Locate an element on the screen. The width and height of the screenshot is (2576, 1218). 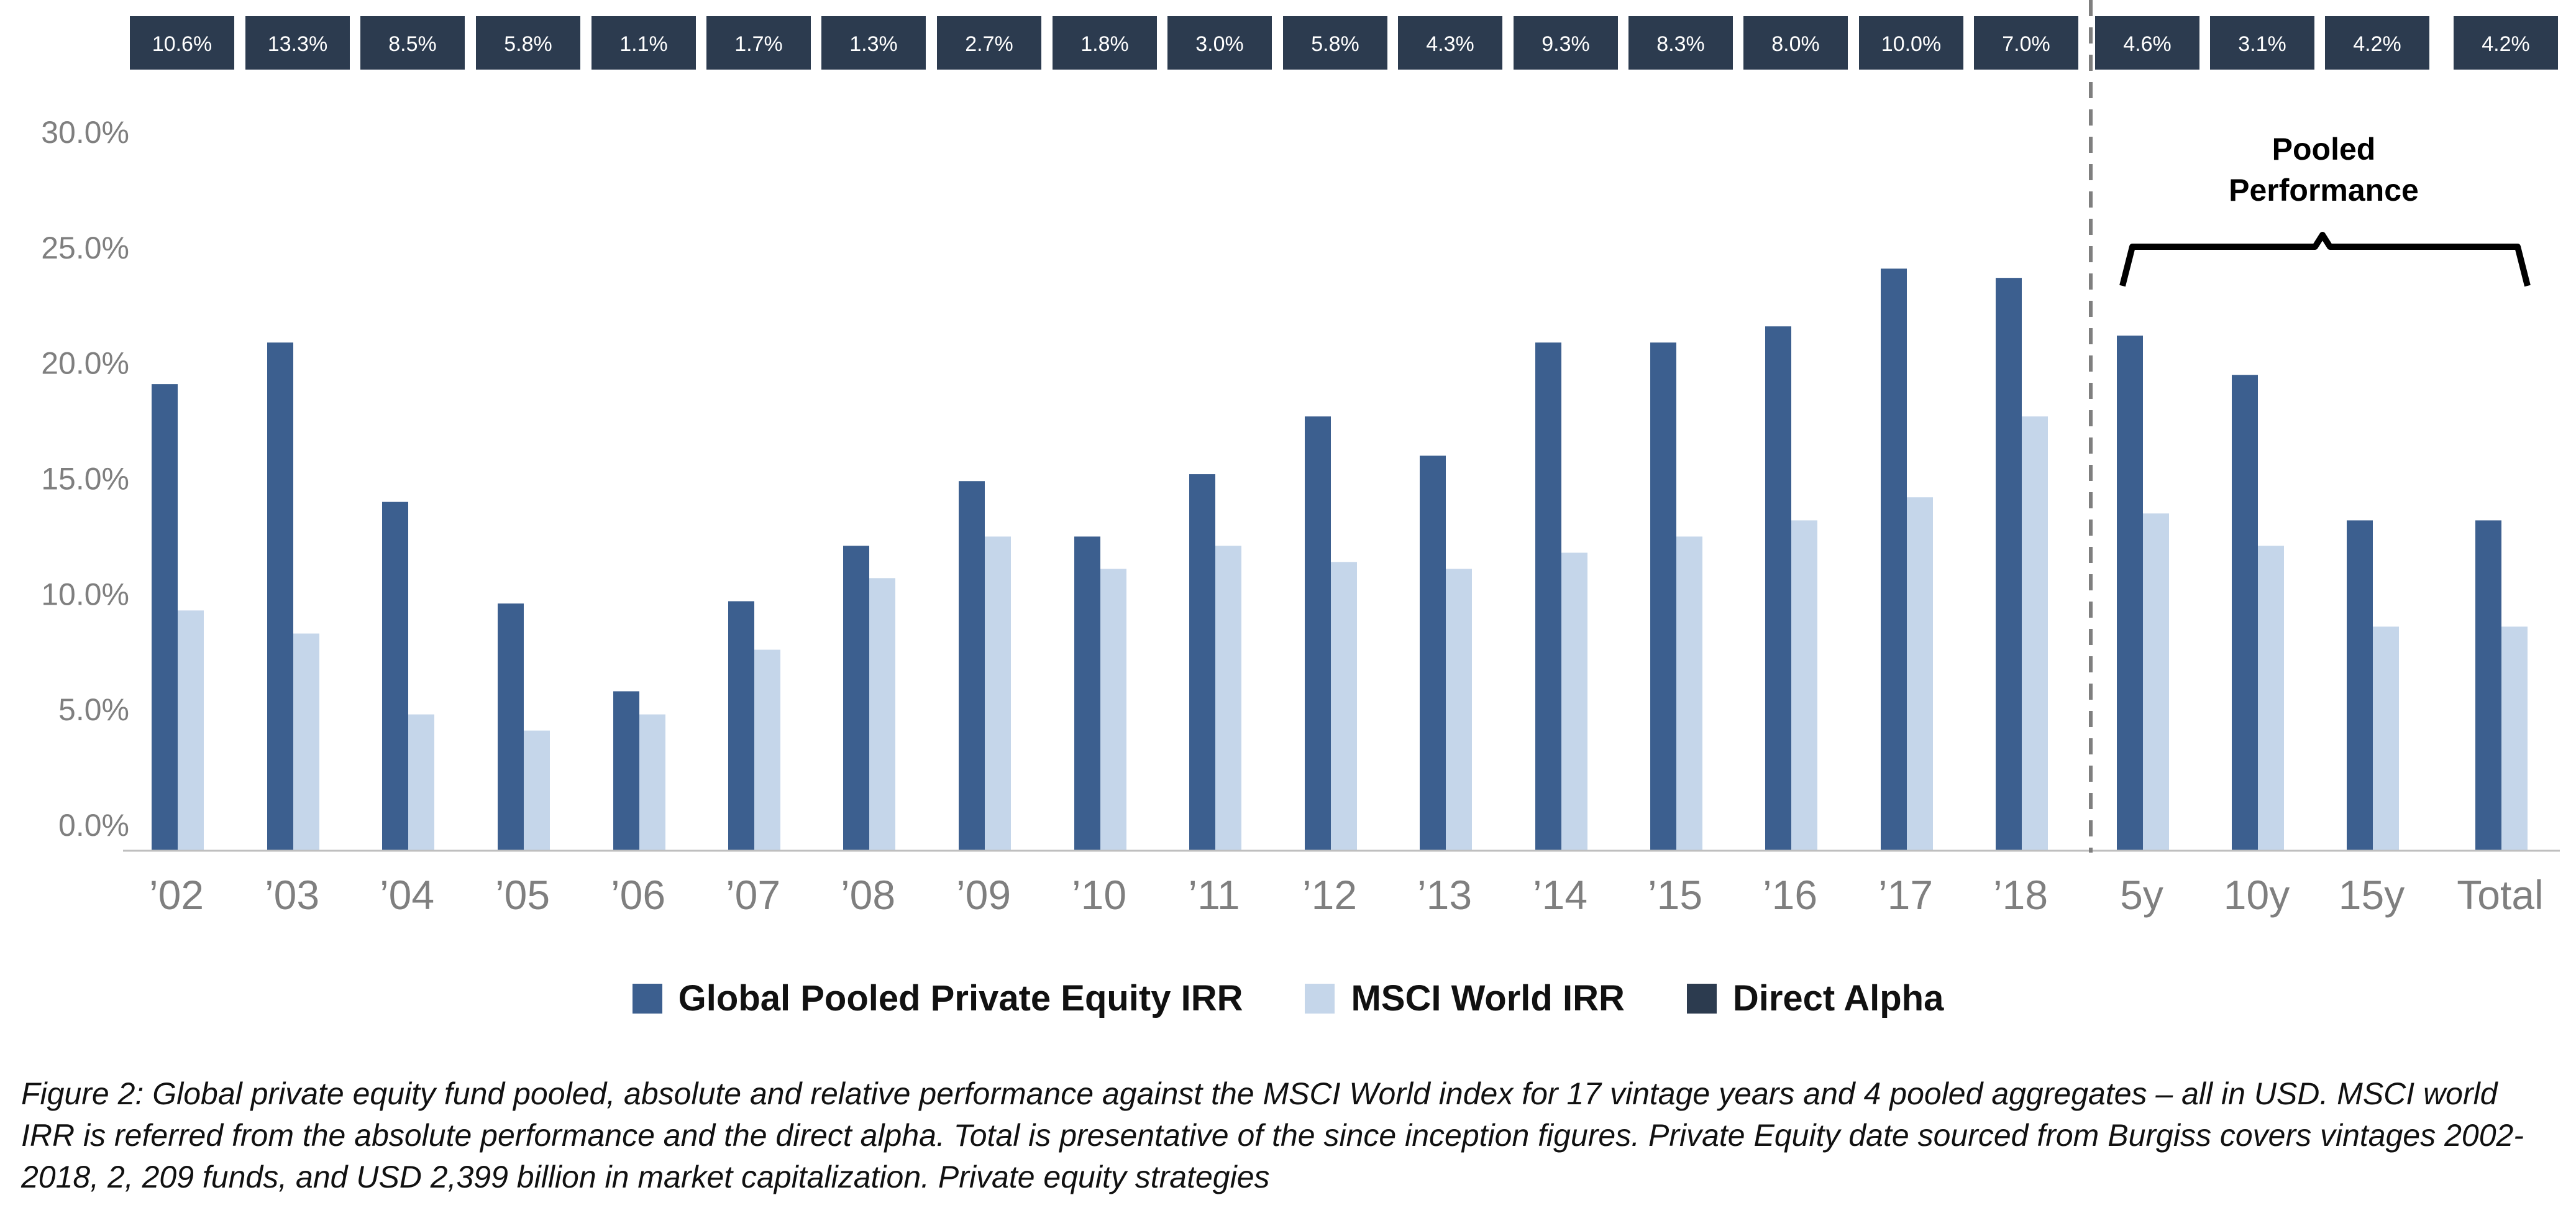
direct-alpha-label: 1.8% is located at coordinates (1104, 44).